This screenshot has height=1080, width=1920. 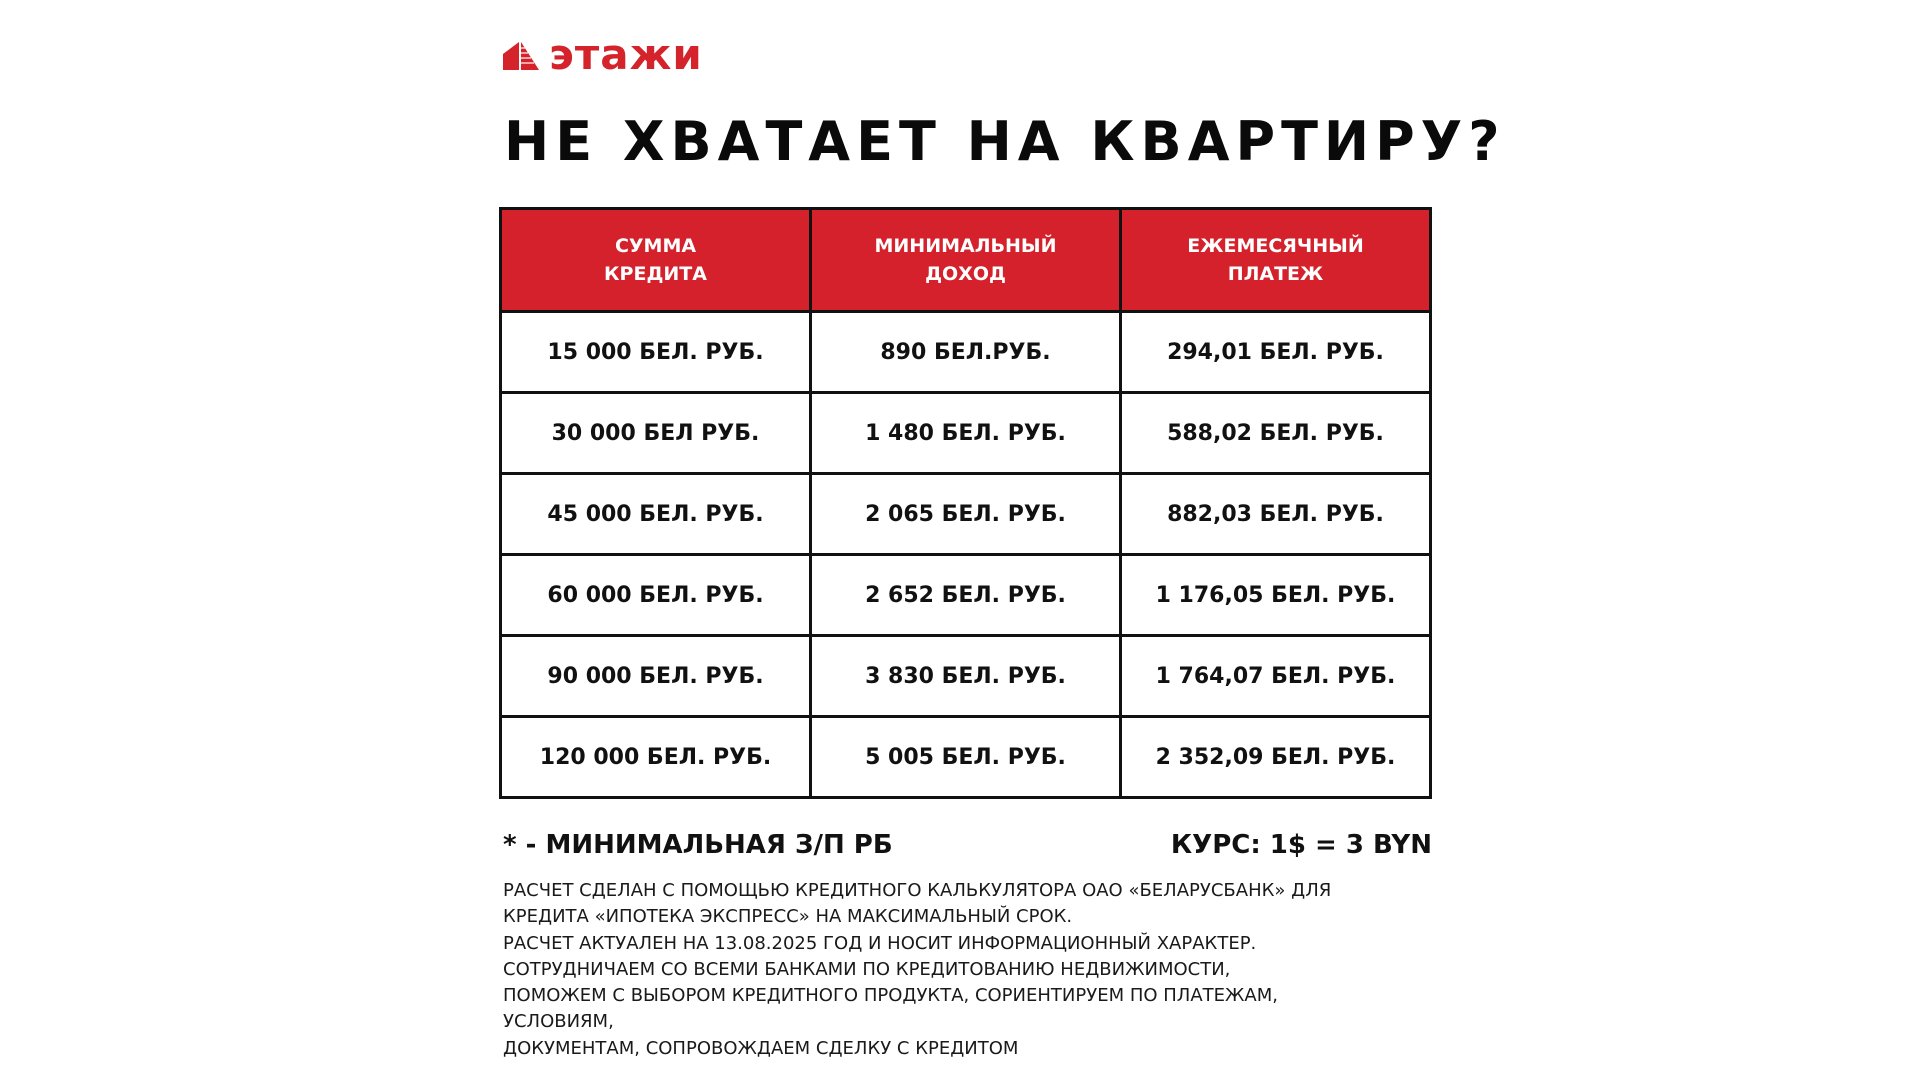 I want to click on min-income-cell: 2 652 БЕЛ. РУБ., so click(x=965, y=595).